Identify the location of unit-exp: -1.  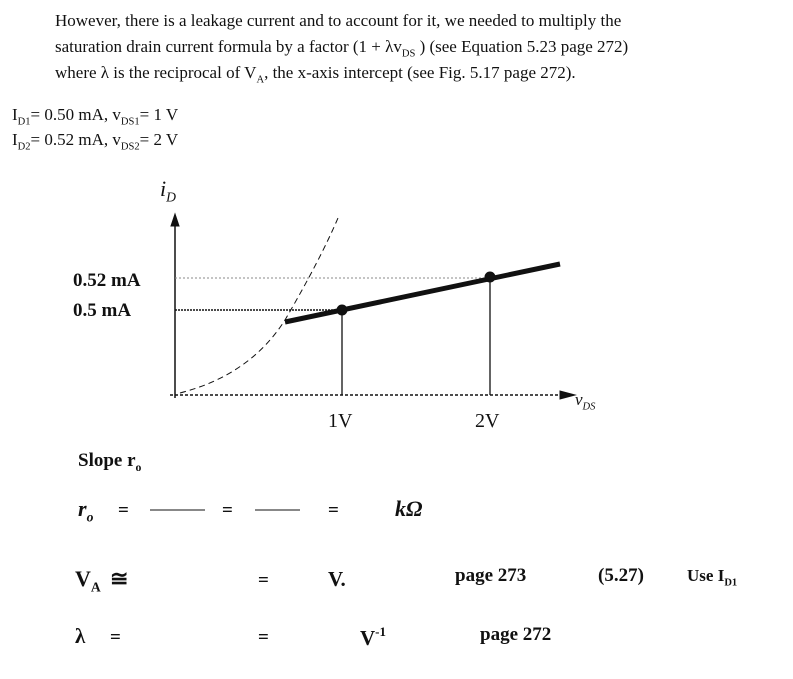
(380, 631).